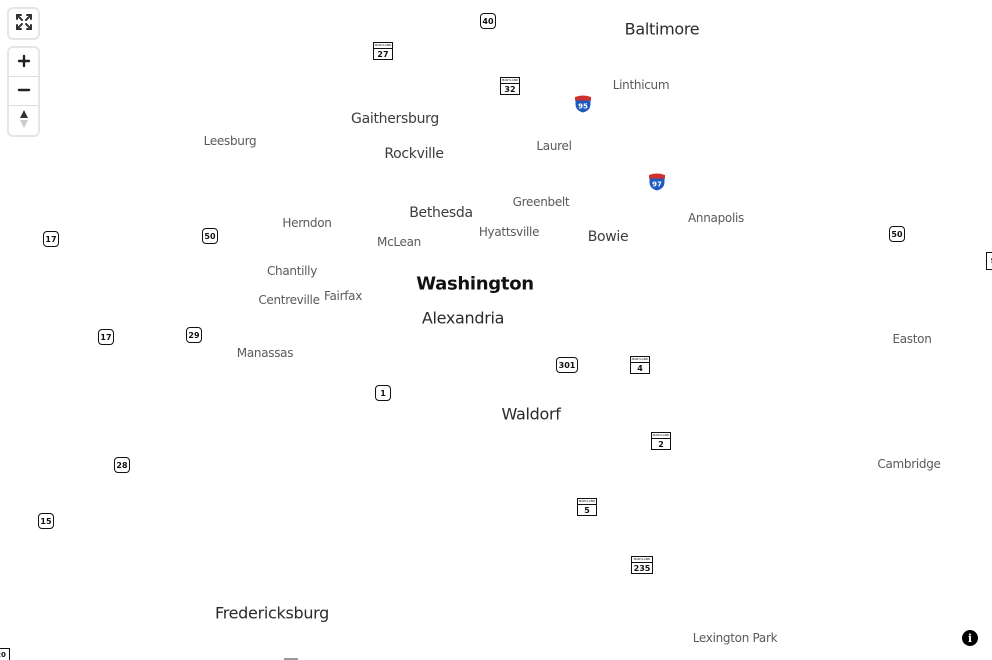 This screenshot has width=992, height=660. What do you see at coordinates (230, 141) in the screenshot?
I see `city-label-leesburg: Leesburg` at bounding box center [230, 141].